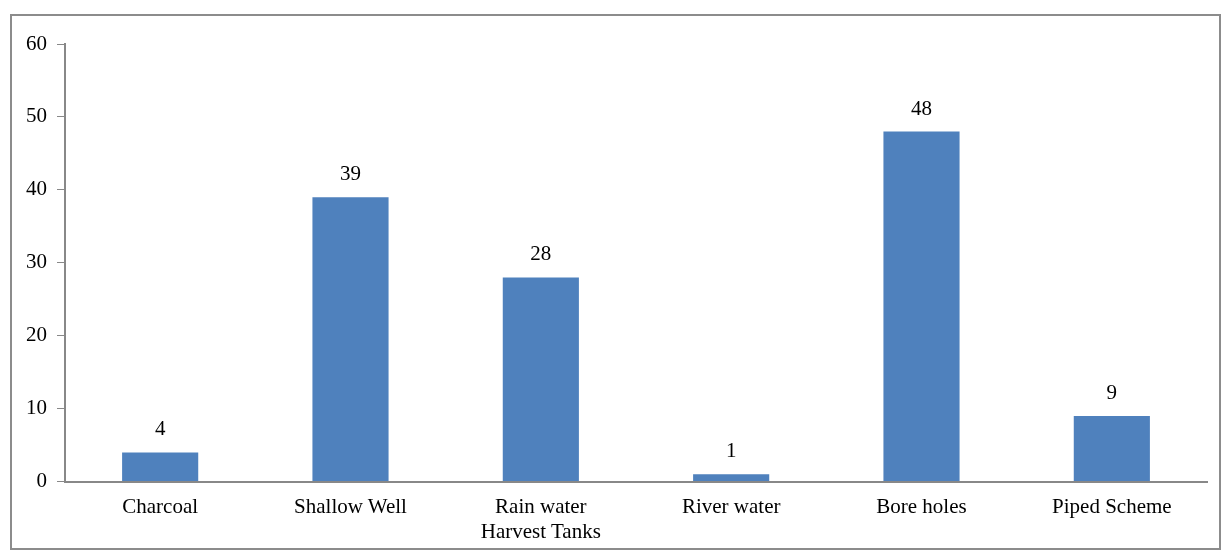 The width and height of the screenshot is (1223, 552). What do you see at coordinates (1112, 505) in the screenshot?
I see `x-tick-label: Piped Scheme` at bounding box center [1112, 505].